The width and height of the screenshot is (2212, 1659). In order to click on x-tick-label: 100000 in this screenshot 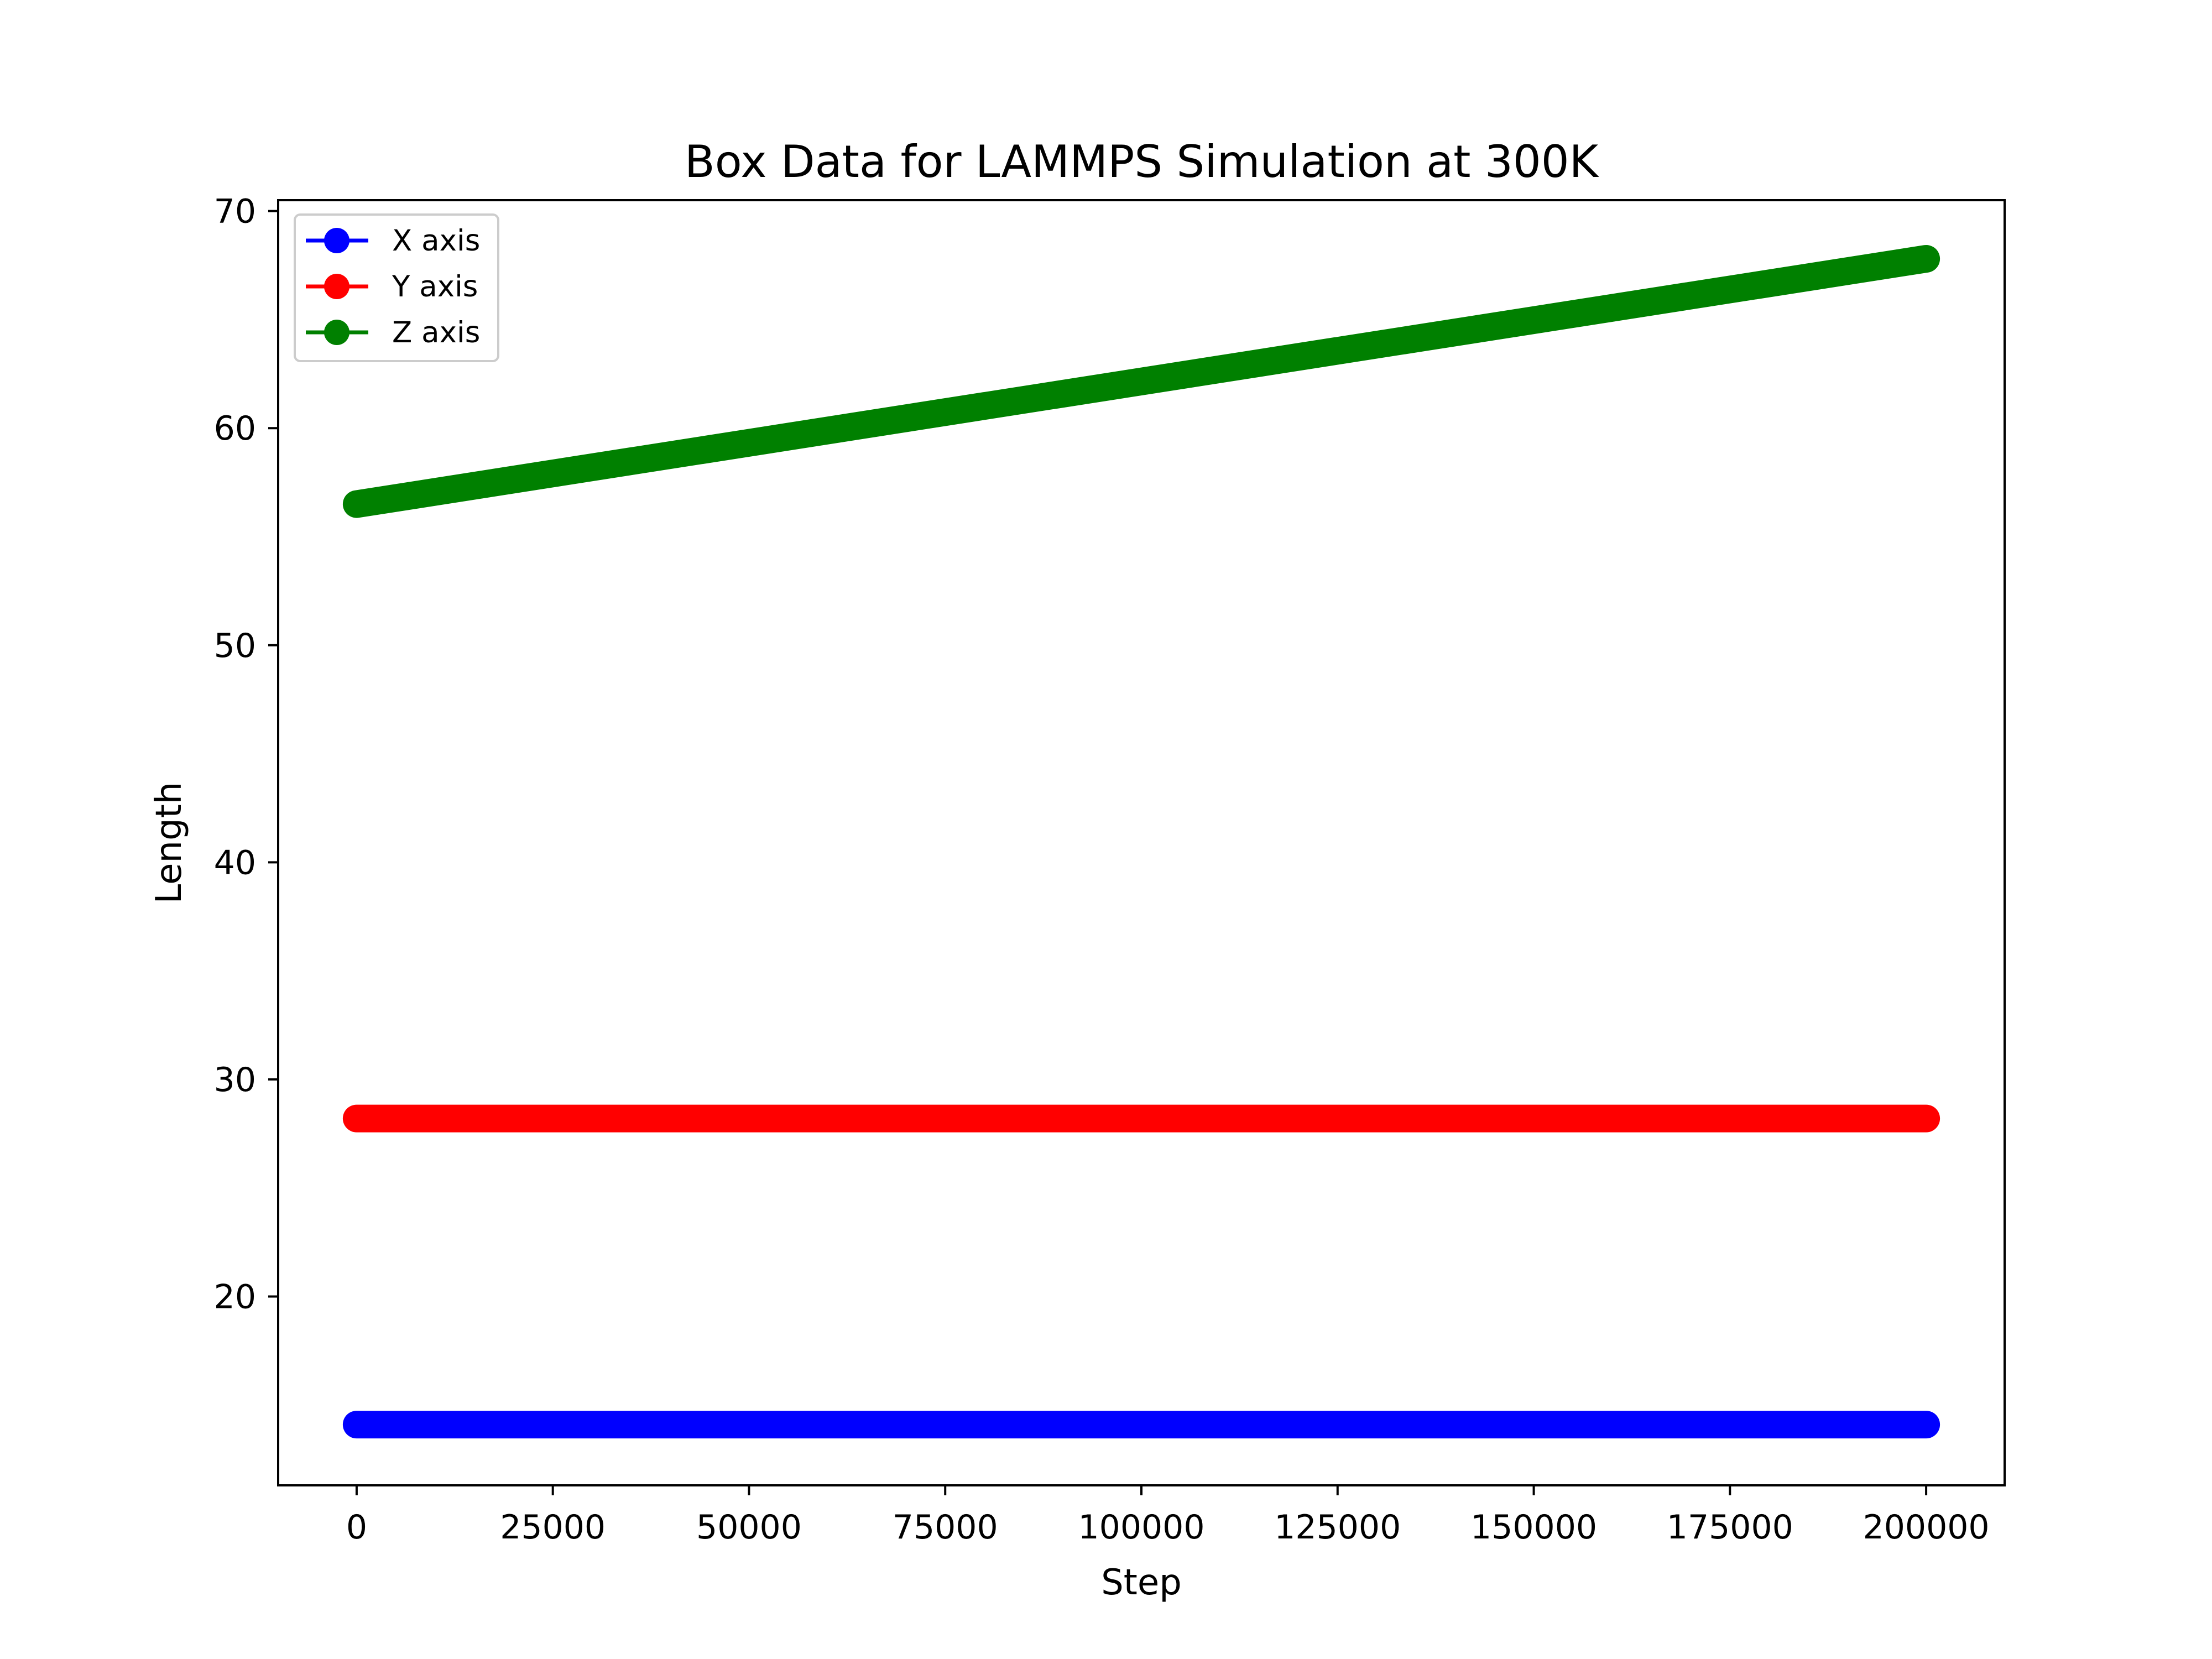, I will do `click(1141, 1528)`.